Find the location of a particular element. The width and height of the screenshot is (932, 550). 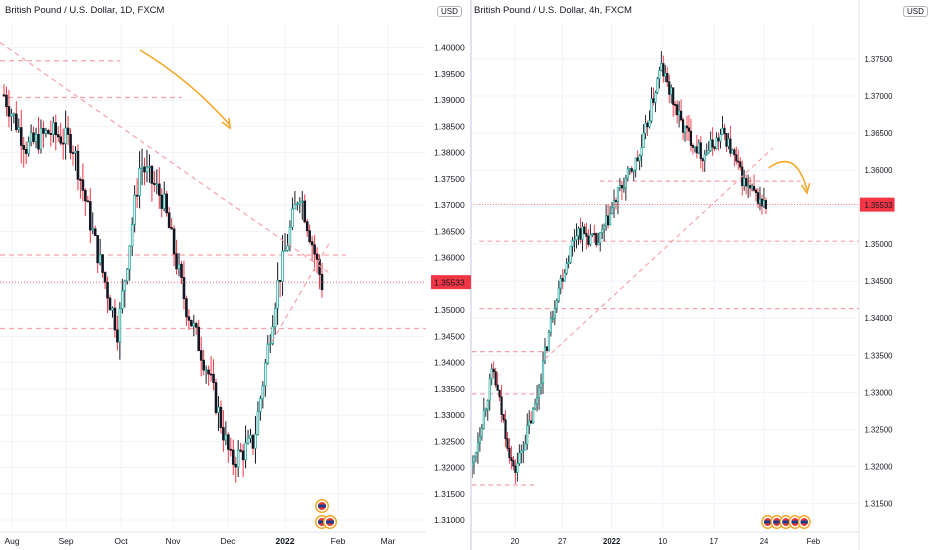

y-tick-label: 1.37000 is located at coordinates (878, 96).